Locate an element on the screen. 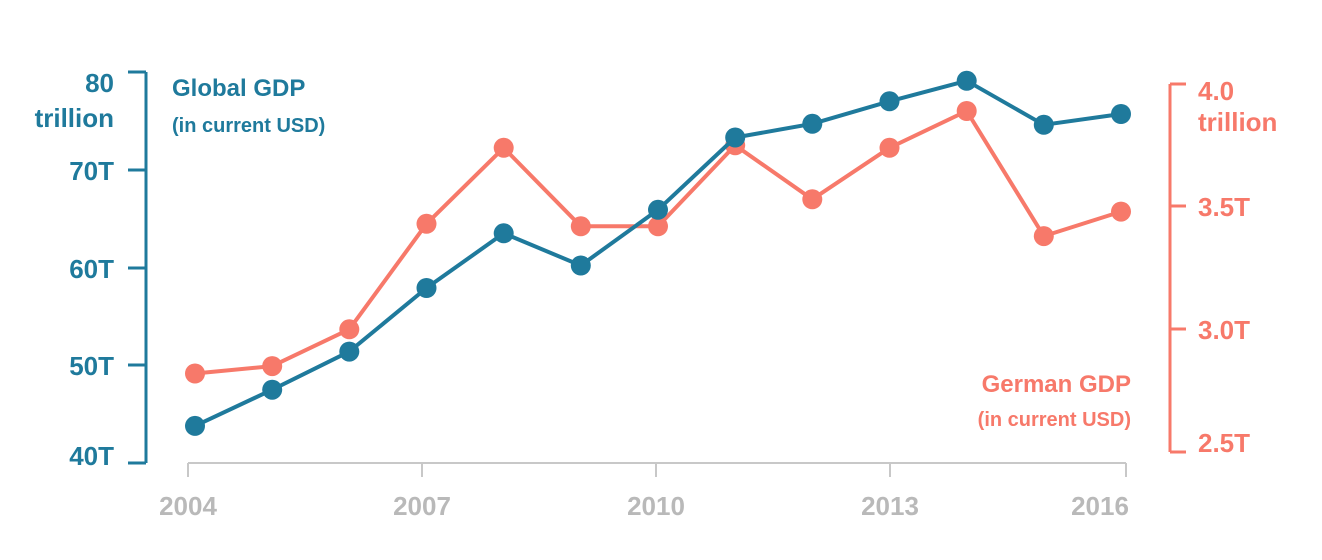 The image size is (1322, 560). left-tick-label-40: 40T is located at coordinates (91, 456).